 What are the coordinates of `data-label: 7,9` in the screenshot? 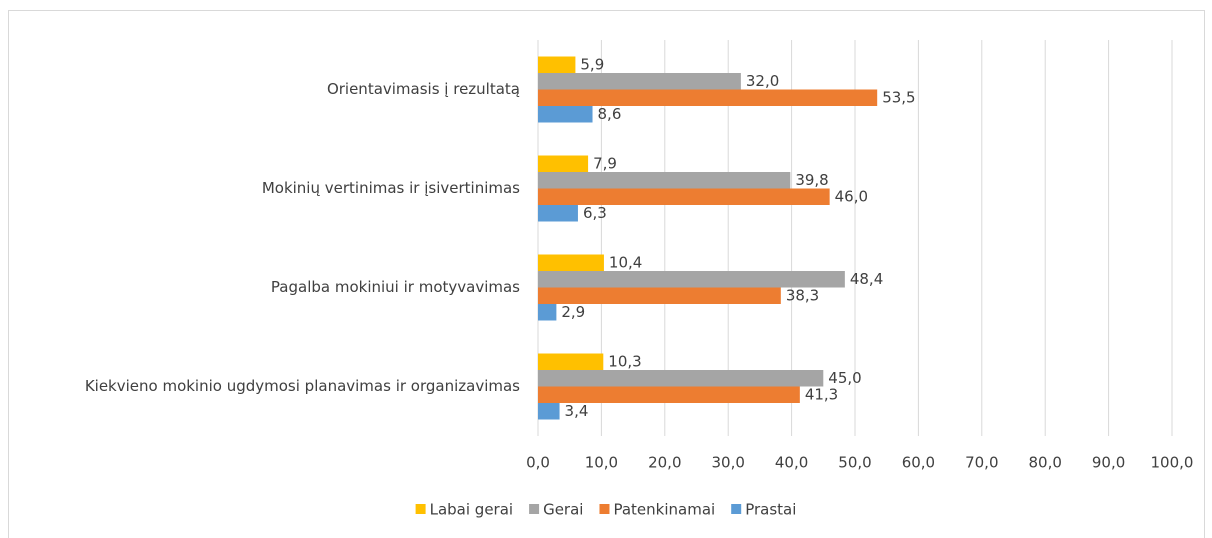 It's located at (605, 163).